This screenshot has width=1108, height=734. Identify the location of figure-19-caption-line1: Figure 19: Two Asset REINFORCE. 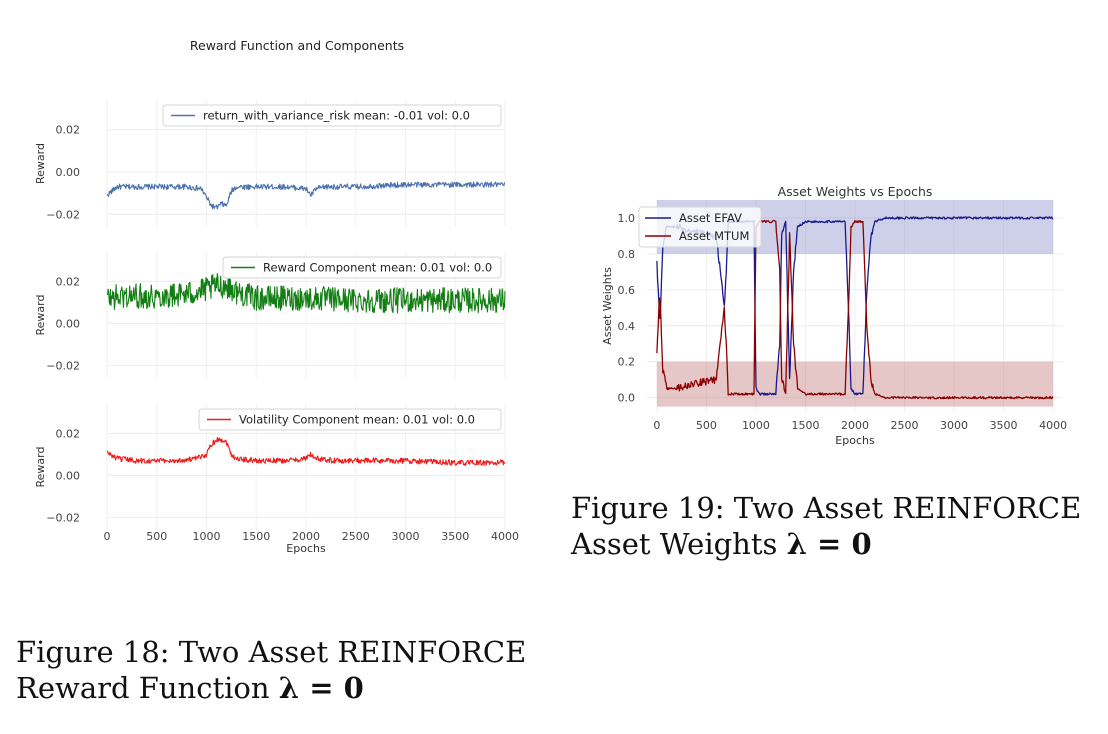
(826, 508).